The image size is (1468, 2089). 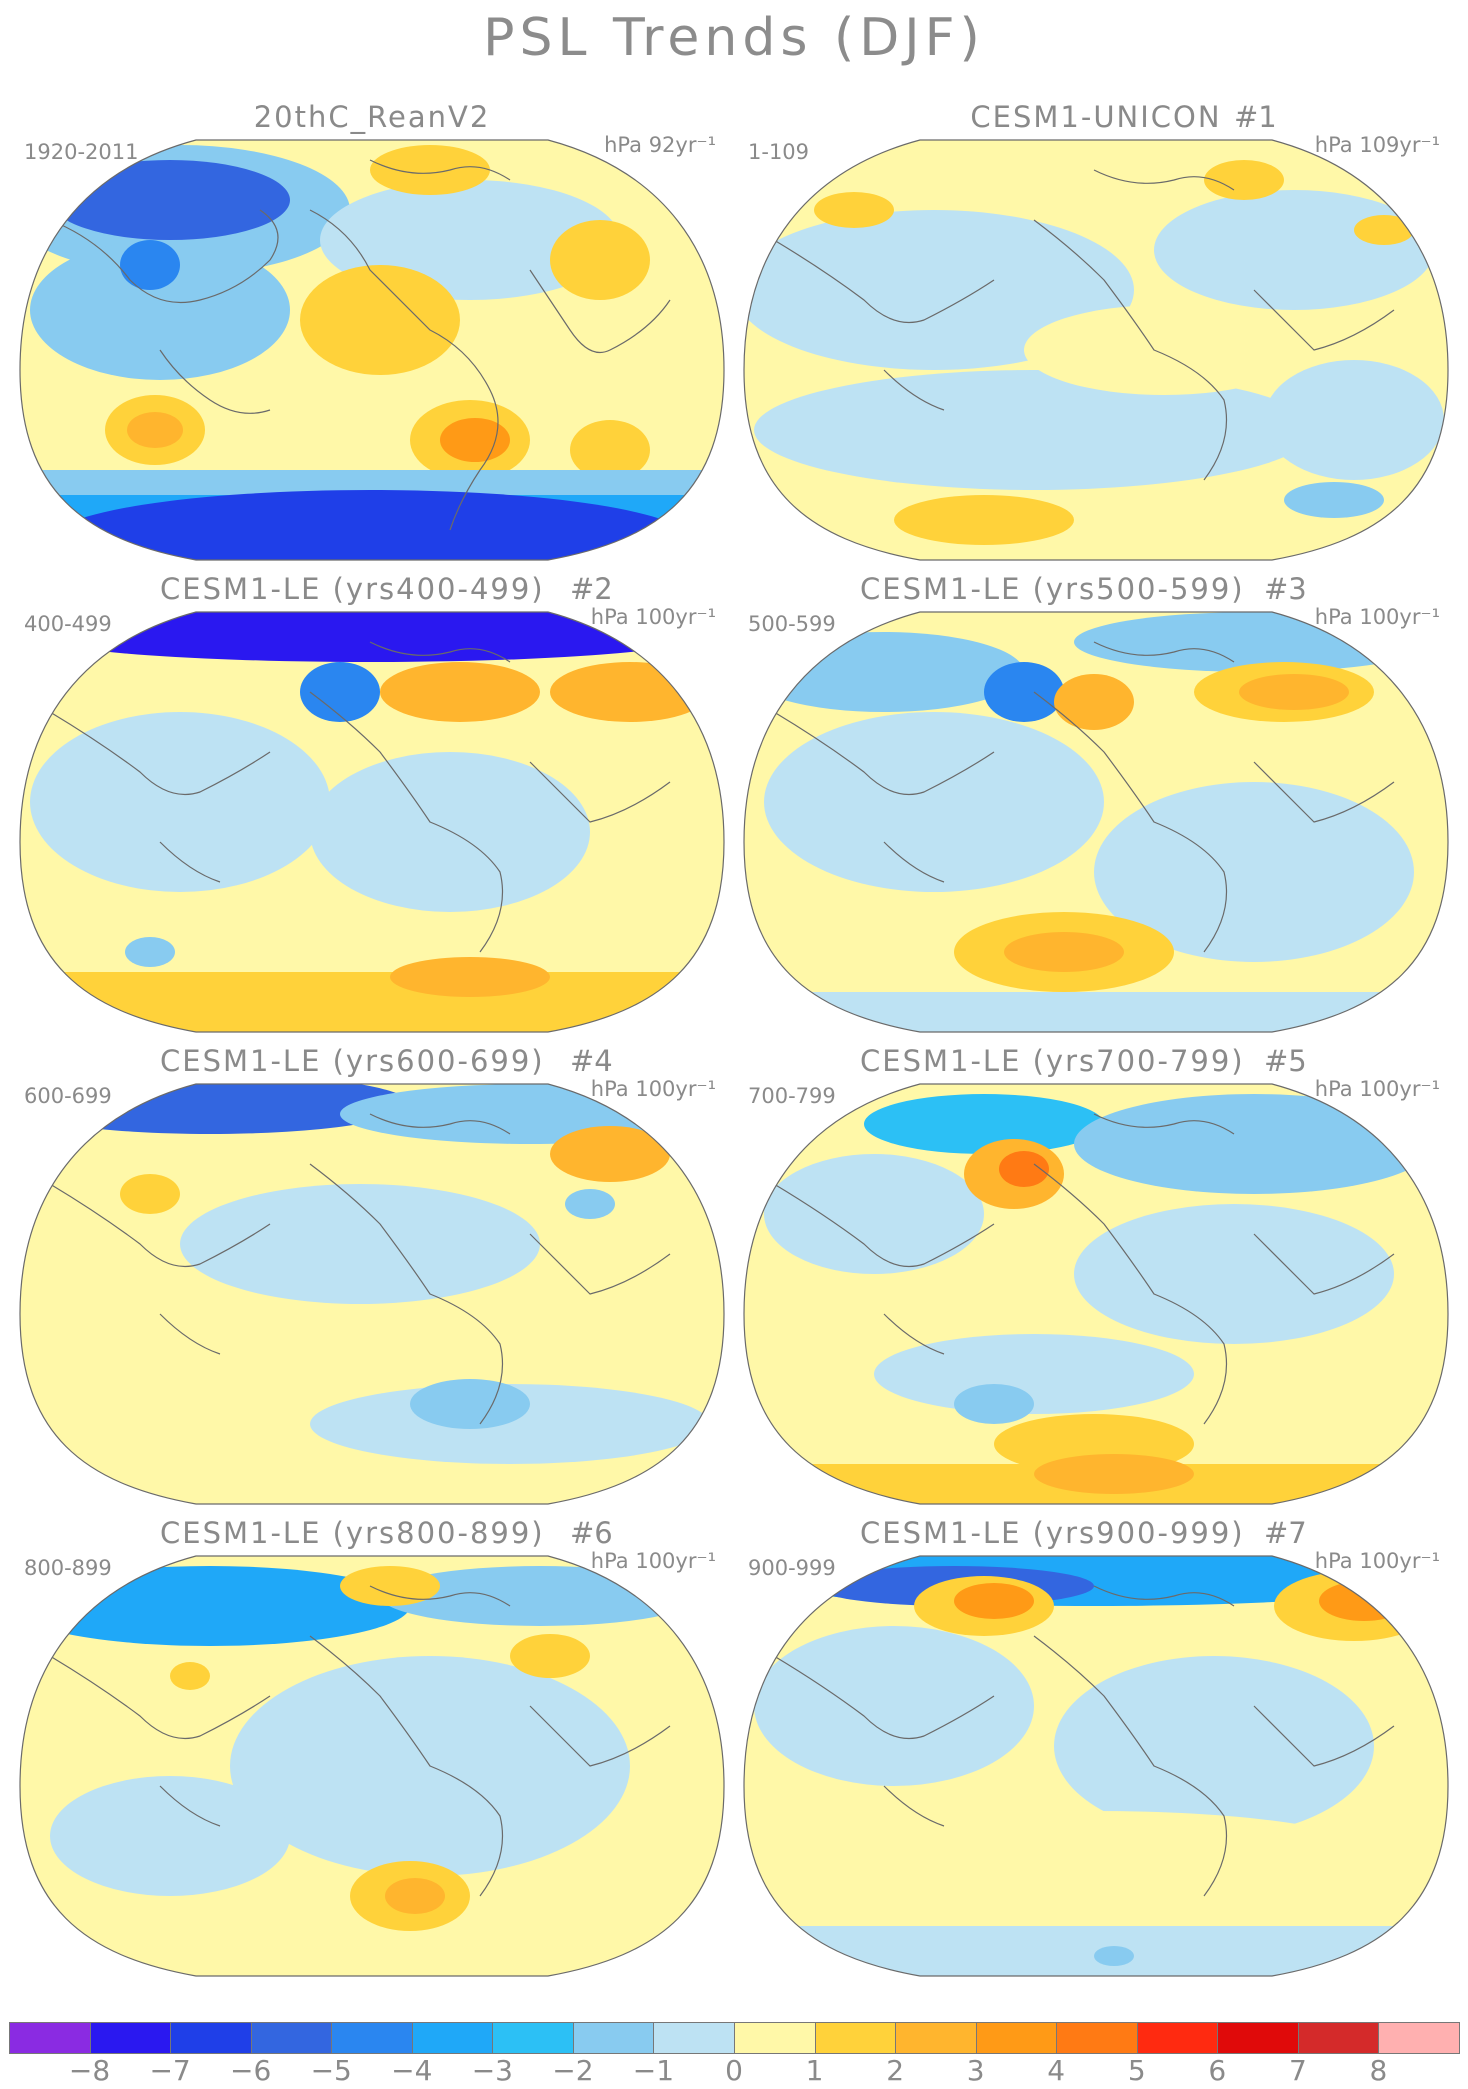 What do you see at coordinates (734, 2070) in the screenshot?
I see `colorbar-tick-label: 0` at bounding box center [734, 2070].